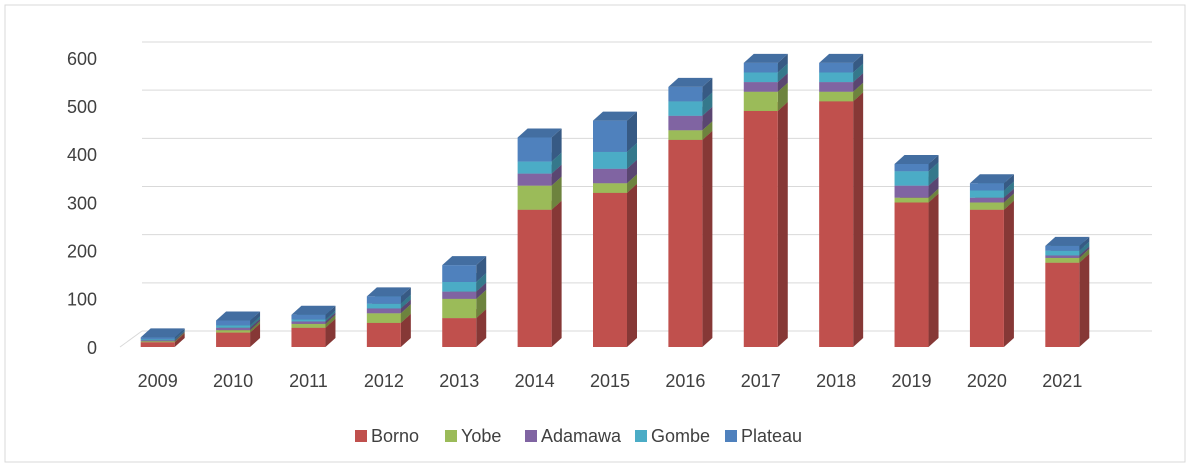 This screenshot has height=467, width=1190. What do you see at coordinates (581, 436) in the screenshot?
I see `legend-label: Adamawa` at bounding box center [581, 436].